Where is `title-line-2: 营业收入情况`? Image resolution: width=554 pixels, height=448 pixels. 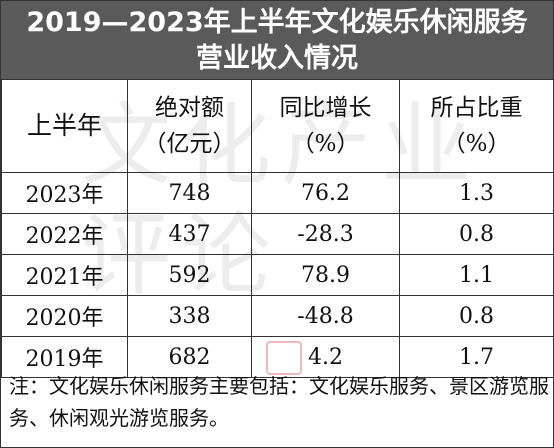 title-line-2: 营业收入情况 is located at coordinates (277, 58).